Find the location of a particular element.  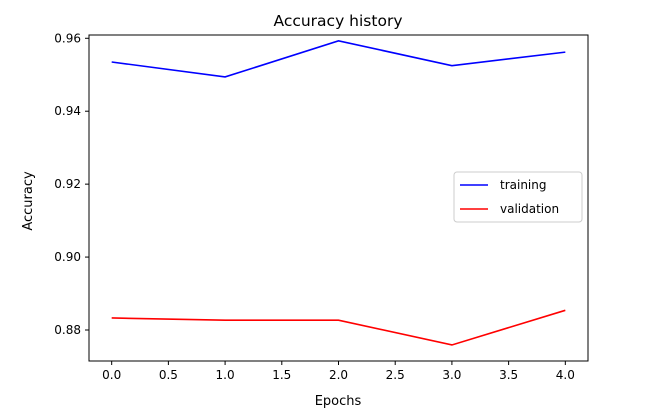

y-tick-label: 0.92 is located at coordinates (67, 184).